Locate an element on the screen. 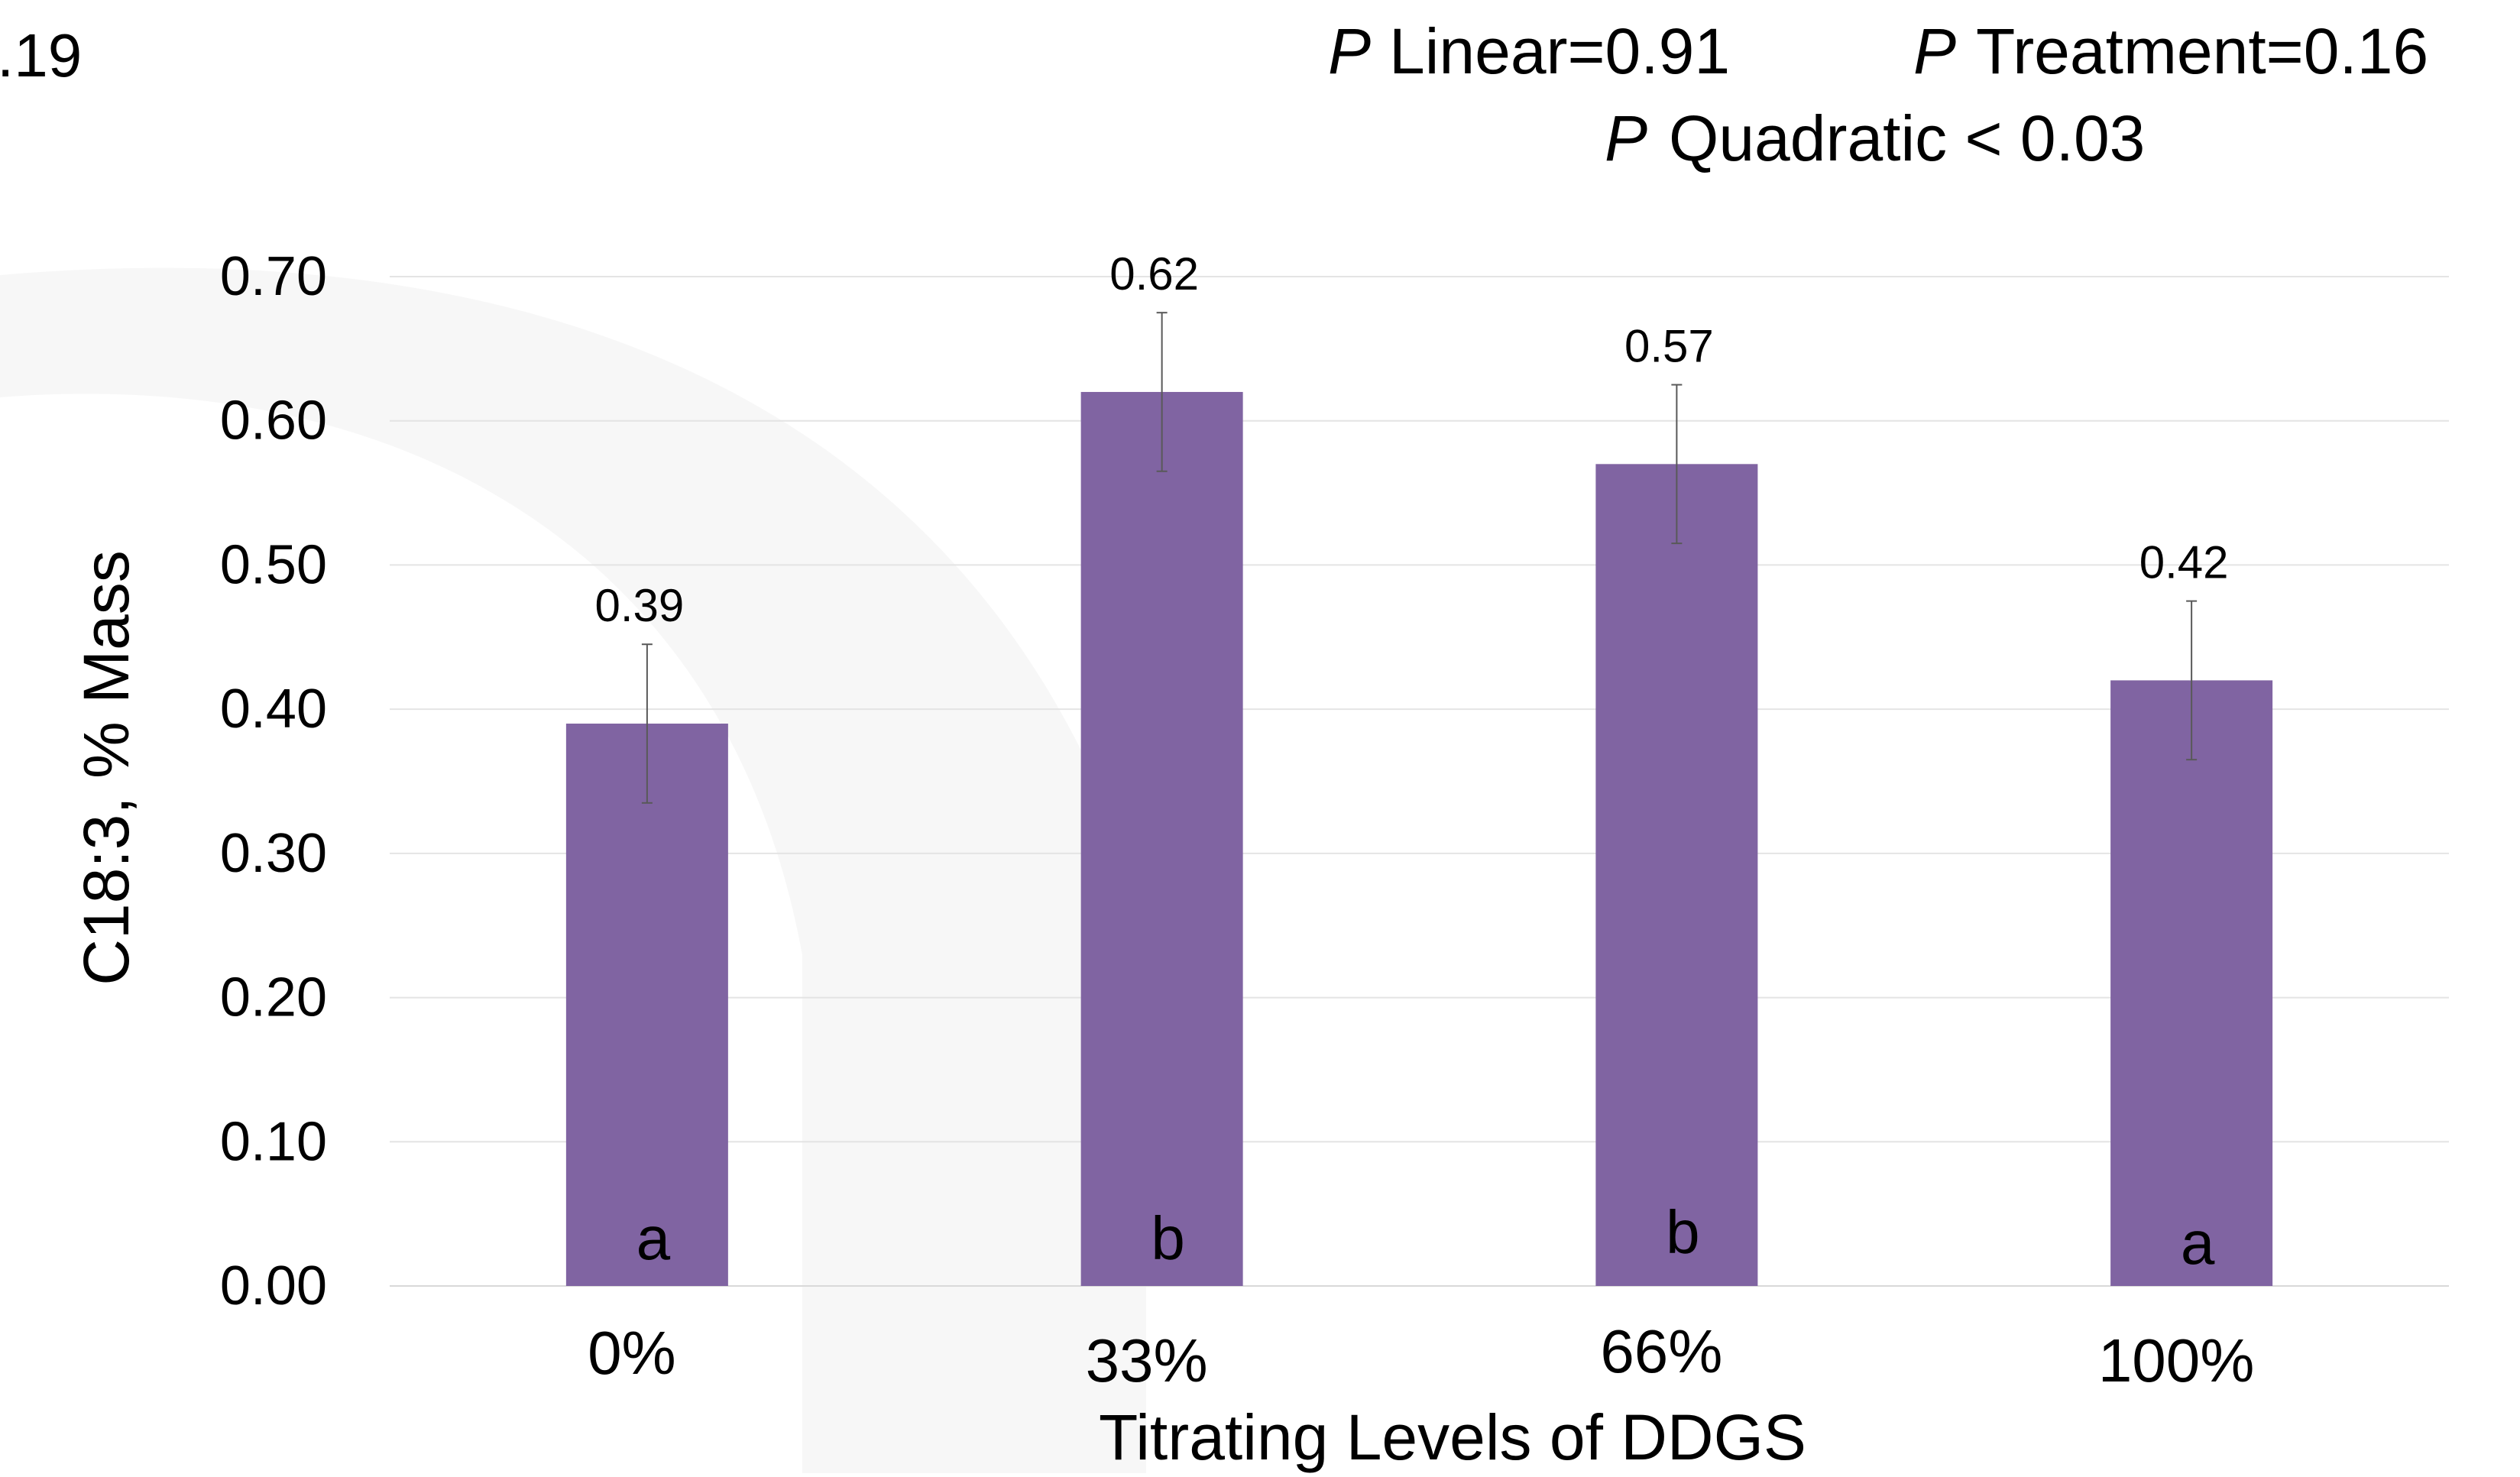 This screenshot has width=2520, height=1477. p-quadratic-symbol: P is located at coordinates (1626, 138).